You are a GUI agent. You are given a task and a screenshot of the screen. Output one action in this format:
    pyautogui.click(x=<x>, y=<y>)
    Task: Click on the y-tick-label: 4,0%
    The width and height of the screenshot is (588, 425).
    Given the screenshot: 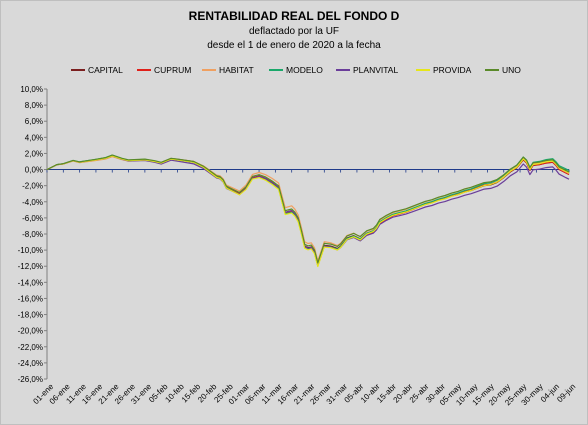 What is the action you would take?
    pyautogui.click(x=34, y=137)
    